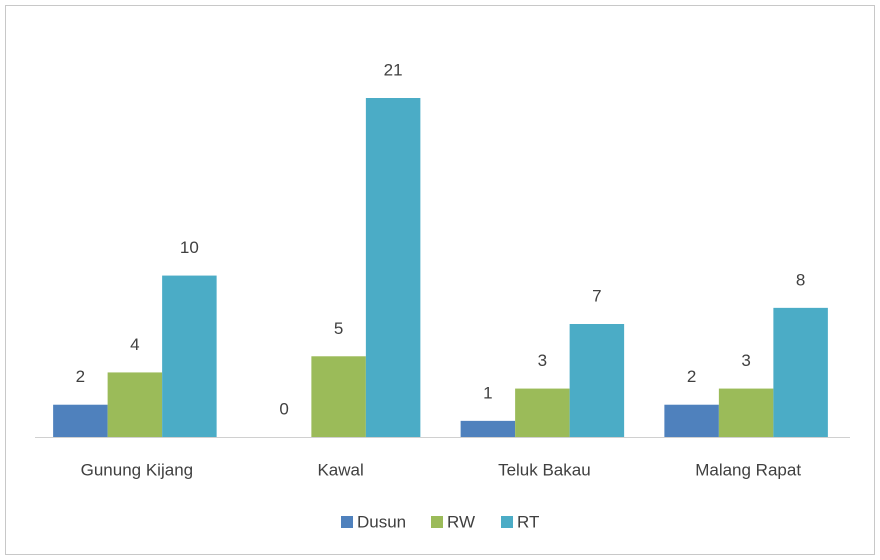  I want to click on data-label: 4, so click(134, 344).